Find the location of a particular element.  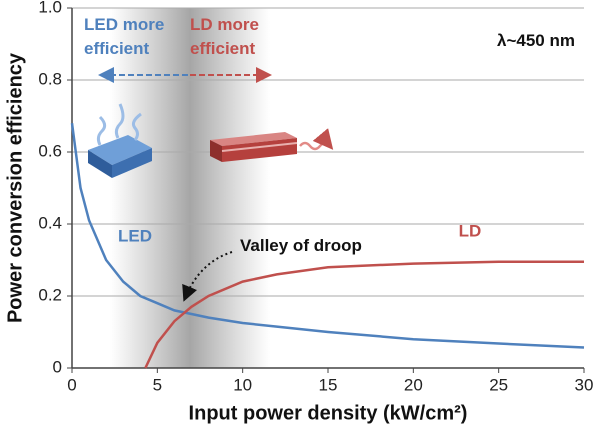

annotation-line: λ~450 nm is located at coordinates (536, 40).